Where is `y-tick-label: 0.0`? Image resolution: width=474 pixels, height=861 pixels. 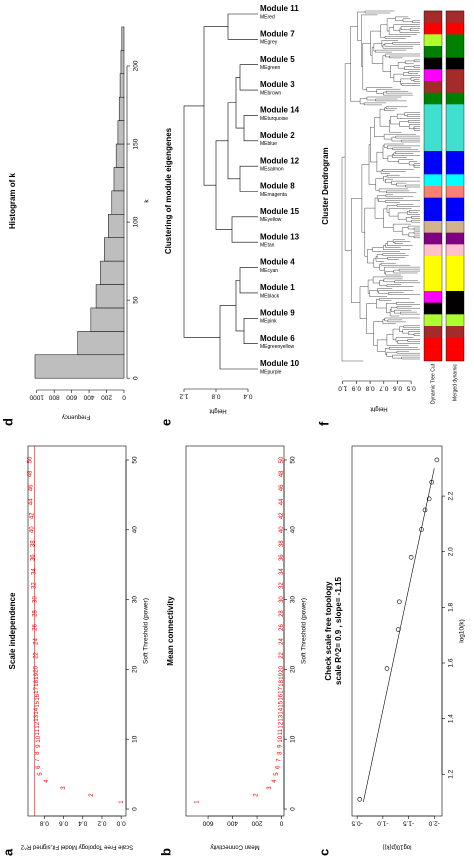
y-tick-label: 0.0 is located at coordinates (120, 822).